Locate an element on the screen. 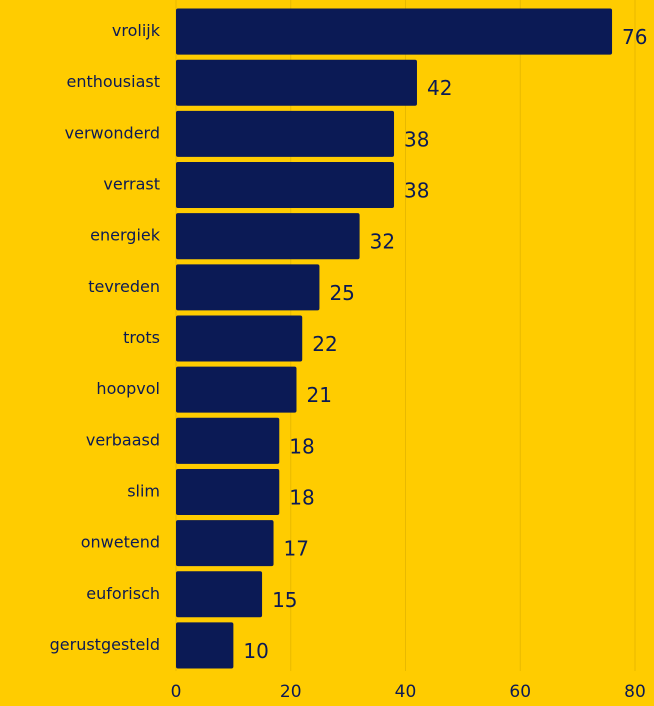 Image resolution: width=654 pixels, height=706 pixels. x-tick-label: 80 is located at coordinates (635, 692).